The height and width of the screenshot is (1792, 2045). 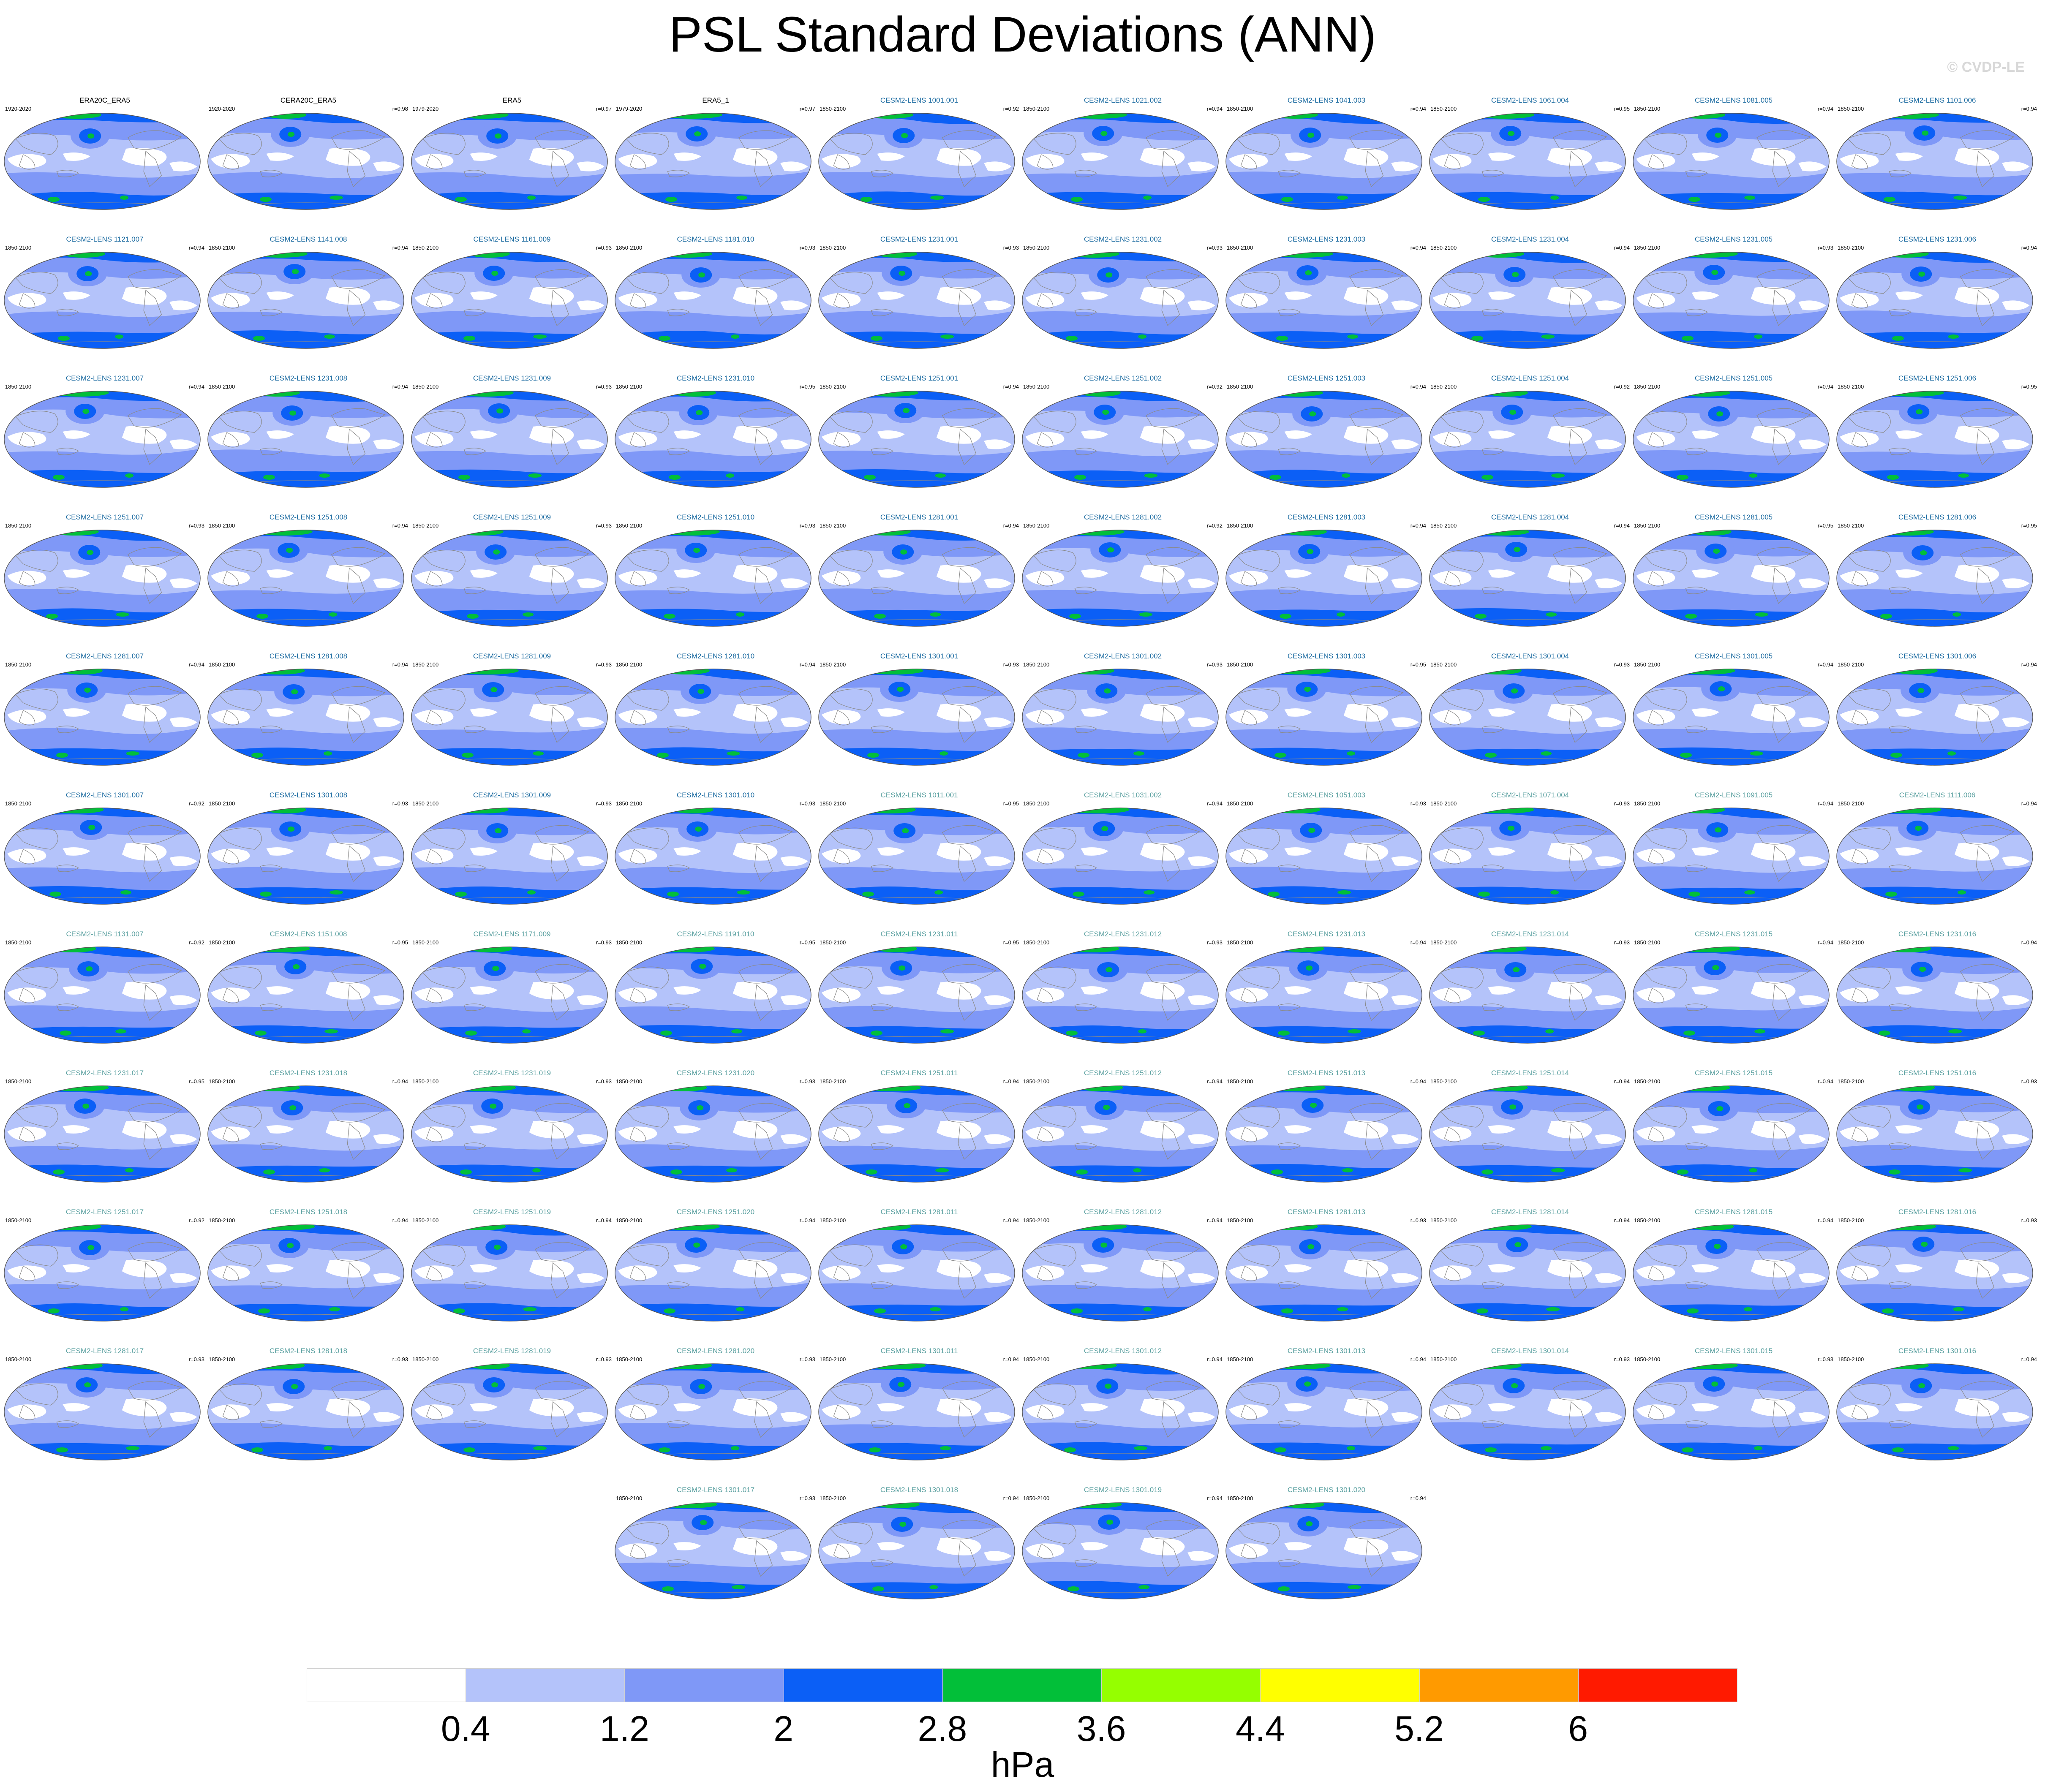 What do you see at coordinates (1938, 795) in the screenshot?
I see `panel-title: CESM2-LENS 1111.006` at bounding box center [1938, 795].